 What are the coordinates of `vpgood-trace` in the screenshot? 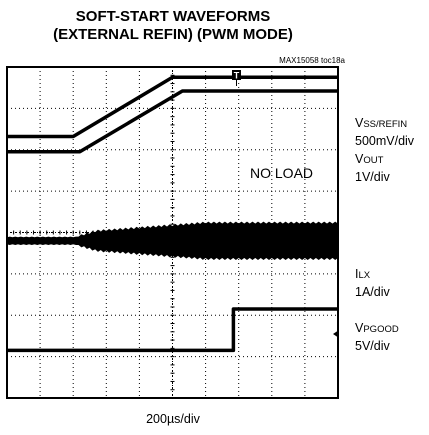 It's located at (172, 330).